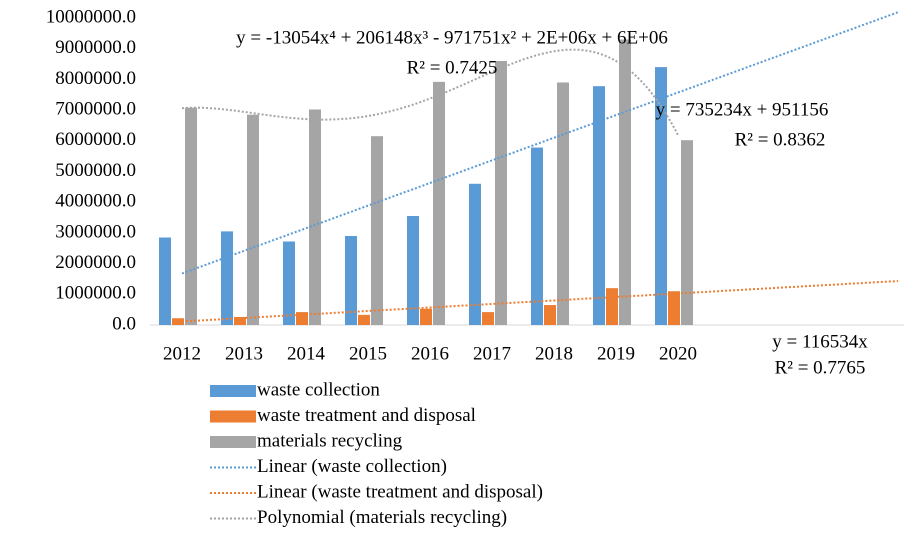 The width and height of the screenshot is (904, 549). I want to click on x-tick-label: 2017, so click(492, 353).